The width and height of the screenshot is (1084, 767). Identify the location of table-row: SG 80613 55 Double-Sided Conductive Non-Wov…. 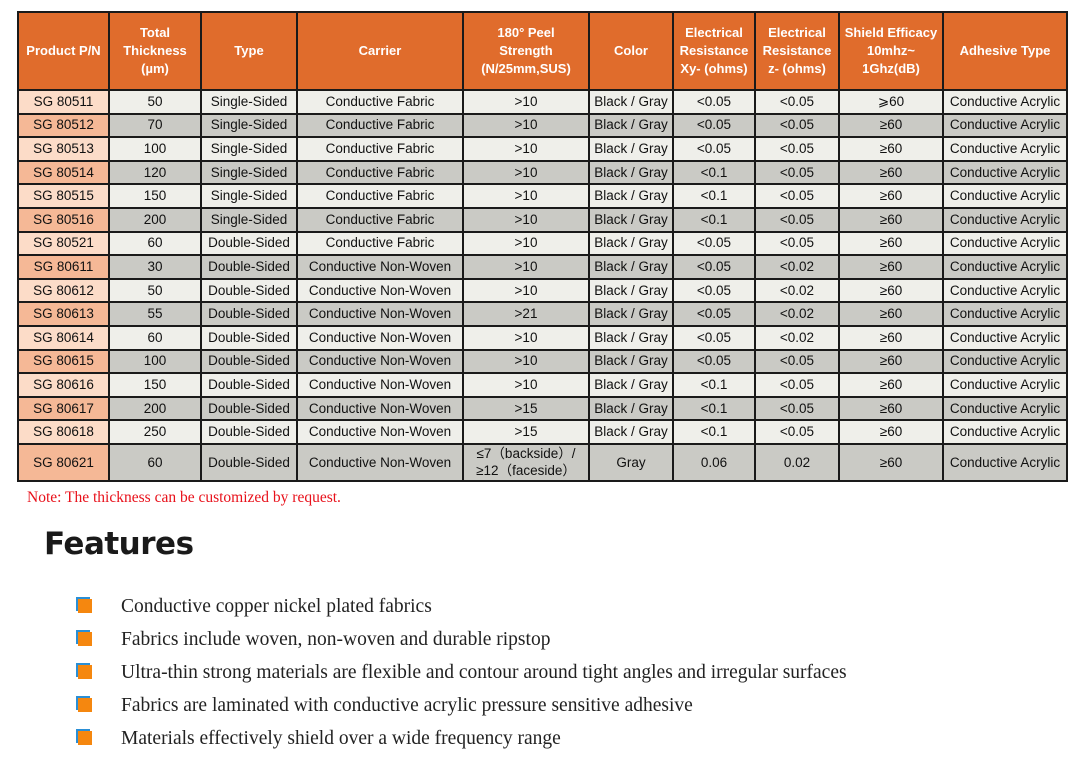
(542, 314).